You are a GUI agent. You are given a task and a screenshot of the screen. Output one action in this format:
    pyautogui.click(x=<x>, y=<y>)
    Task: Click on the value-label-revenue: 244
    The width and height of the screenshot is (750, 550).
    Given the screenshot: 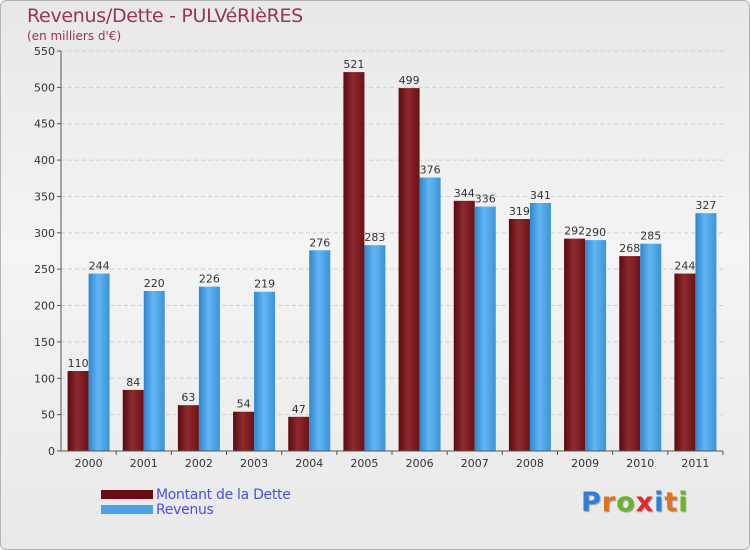 What is the action you would take?
    pyautogui.click(x=99, y=266)
    